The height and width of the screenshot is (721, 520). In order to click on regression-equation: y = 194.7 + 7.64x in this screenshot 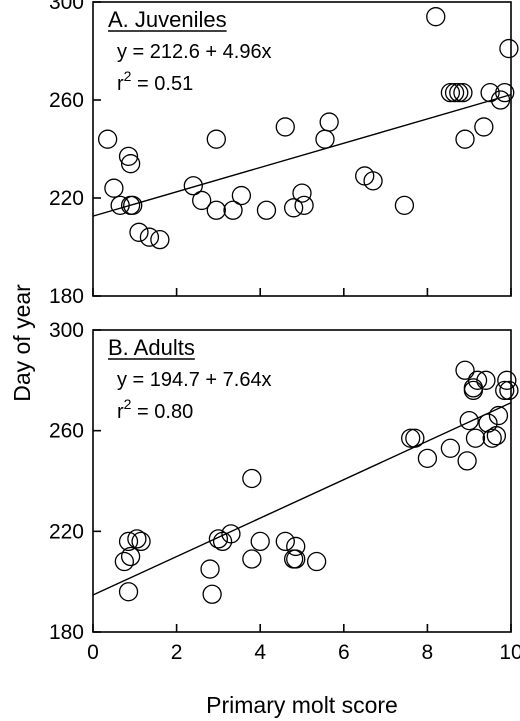, I will do `click(194, 380)`.